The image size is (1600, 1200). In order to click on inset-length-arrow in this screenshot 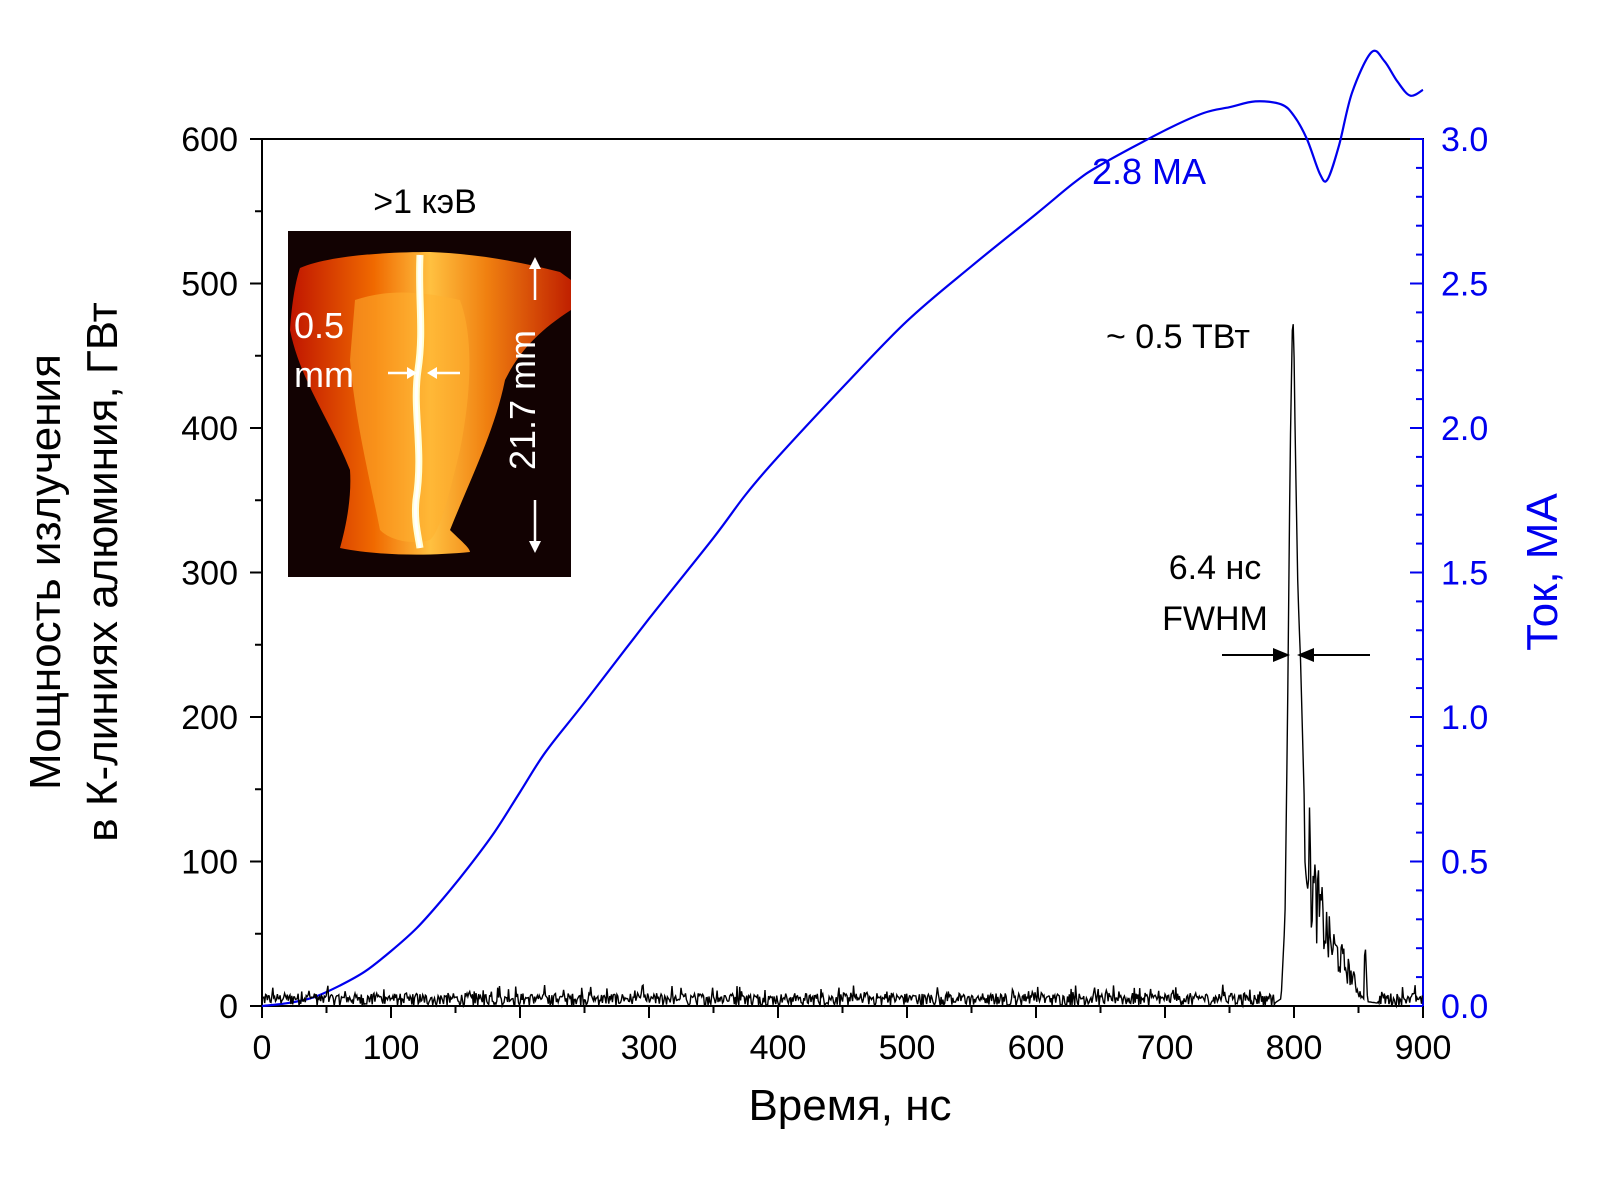, I will do `click(535, 405)`.